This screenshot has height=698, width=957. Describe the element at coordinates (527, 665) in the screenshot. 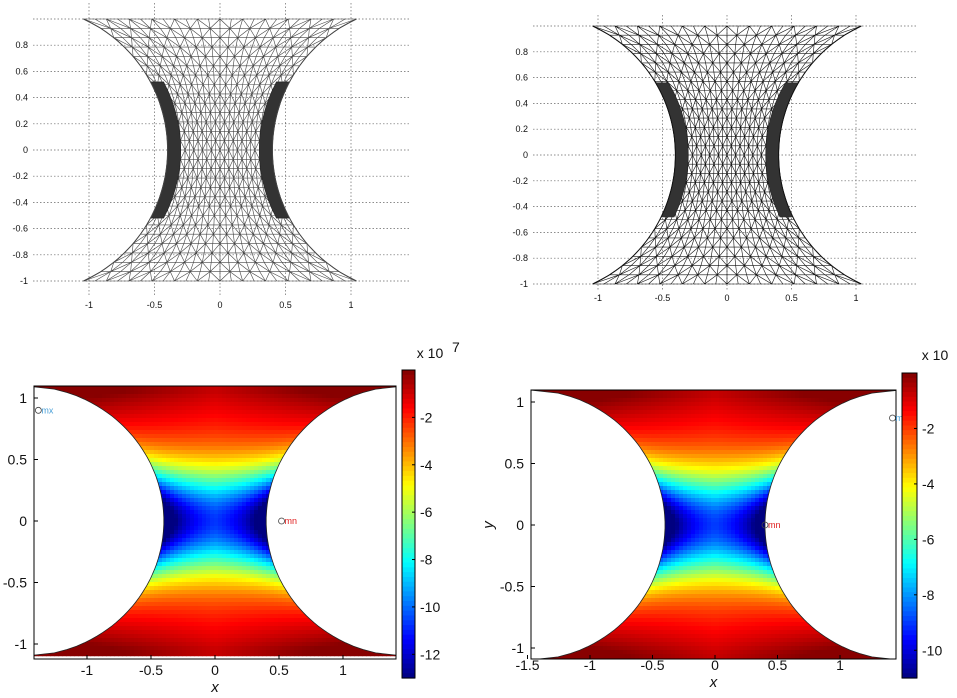

I see `x-tick-label: -1.5` at that location.